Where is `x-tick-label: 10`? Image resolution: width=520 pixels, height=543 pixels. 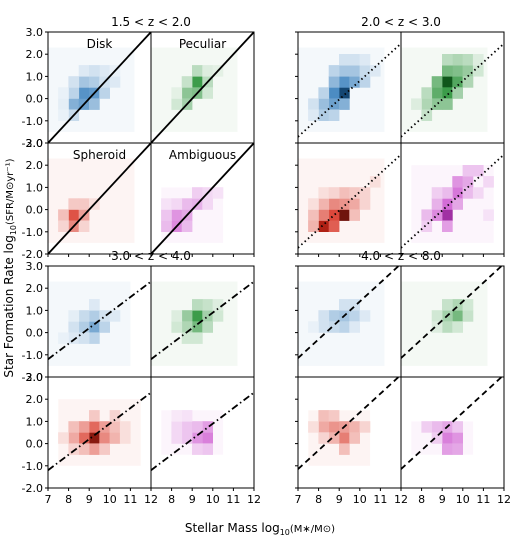 x-tick-label: 10 is located at coordinates (213, 499).